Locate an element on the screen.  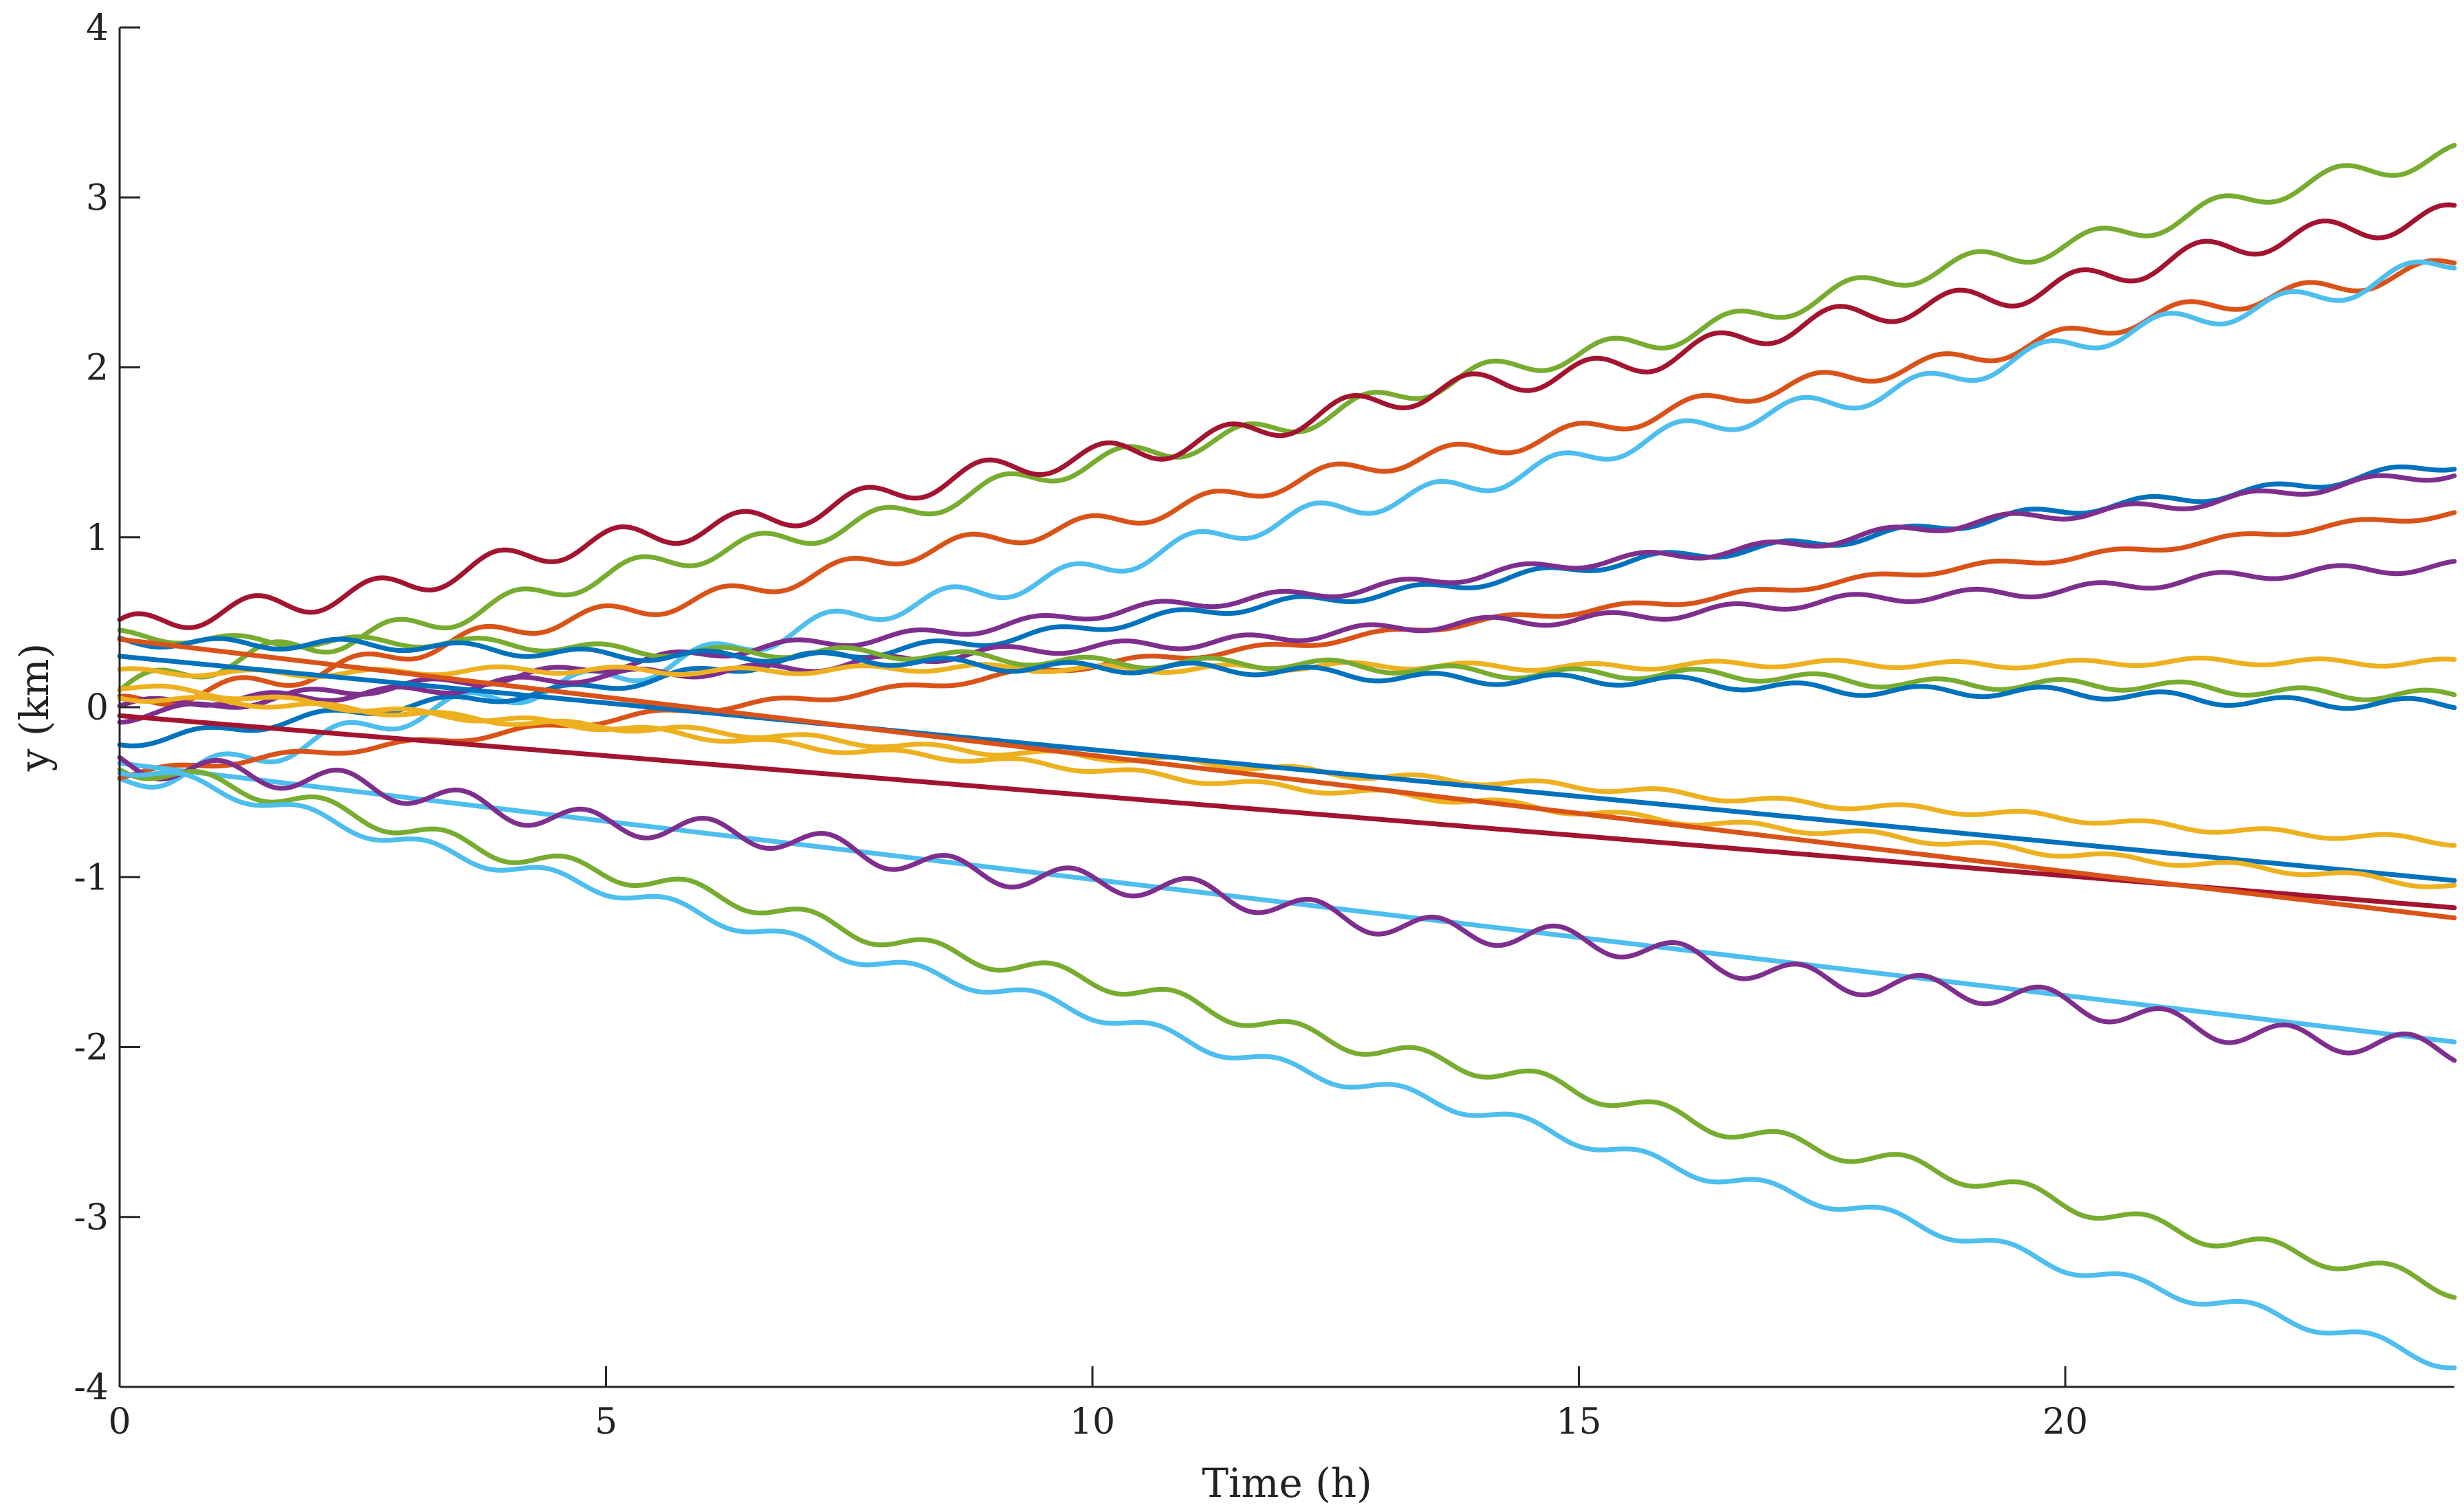
y-tick-label: 3 is located at coordinates (97, 198).